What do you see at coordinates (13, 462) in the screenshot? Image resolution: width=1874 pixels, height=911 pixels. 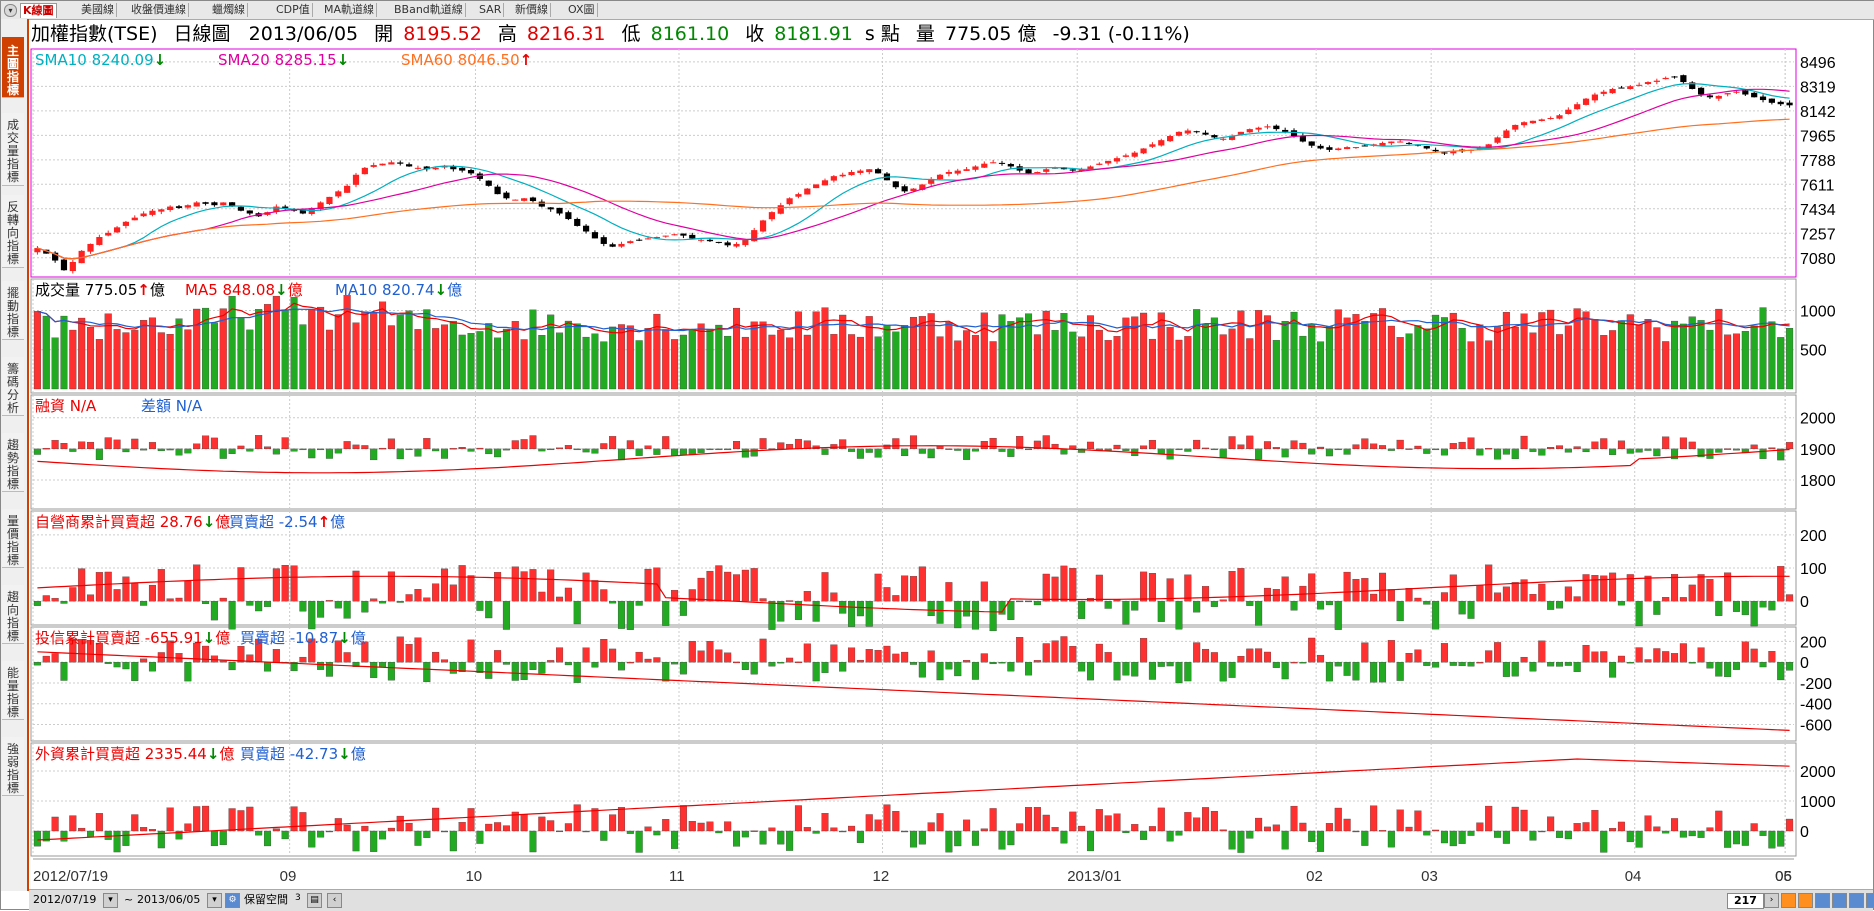 I see `sidebar-trend-indicator: 趨勢指標` at bounding box center [13, 462].